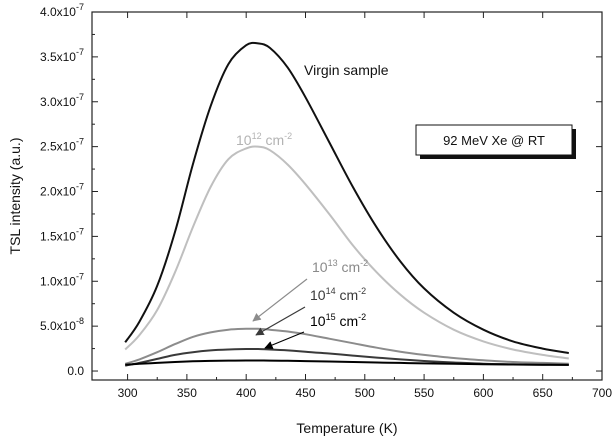 Image resolution: width=614 pixels, height=443 pixels. What do you see at coordinates (338, 320) in the screenshot?
I see `series-label-5: 1015 cm-2` at bounding box center [338, 320].